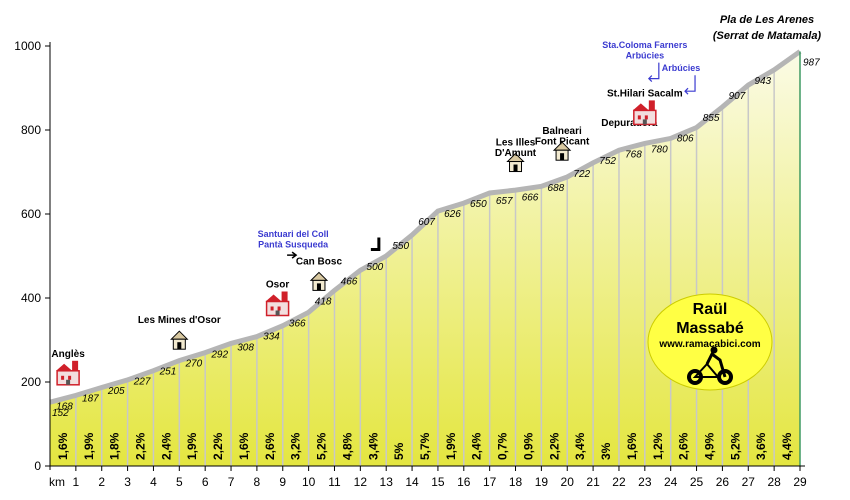  Describe the element at coordinates (231, 482) in the screenshot. I see `x-tick-label: 7` at that location.